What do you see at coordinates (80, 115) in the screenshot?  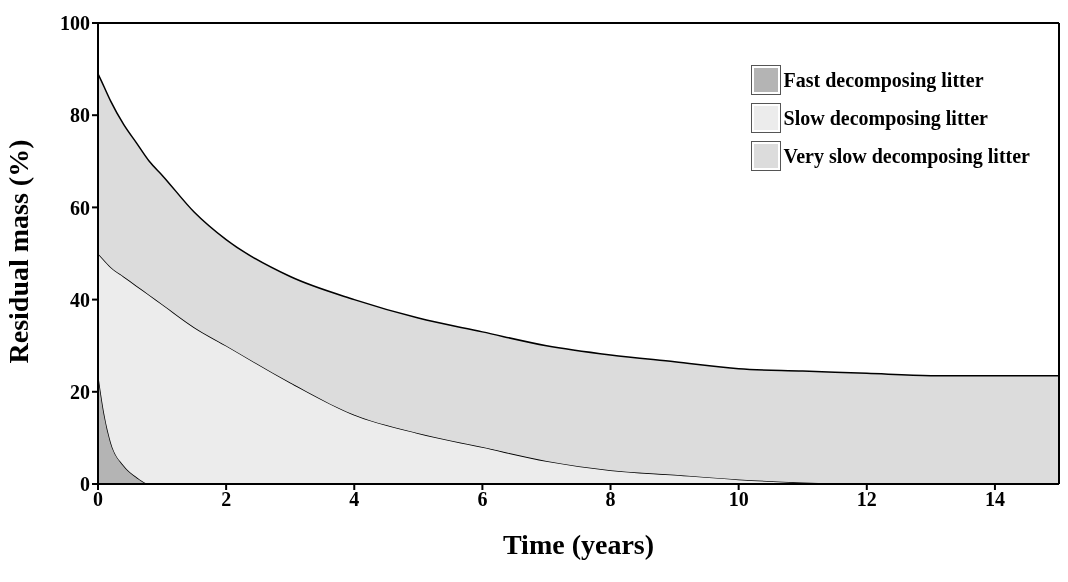 I see `y-tick-label: 80` at bounding box center [80, 115].